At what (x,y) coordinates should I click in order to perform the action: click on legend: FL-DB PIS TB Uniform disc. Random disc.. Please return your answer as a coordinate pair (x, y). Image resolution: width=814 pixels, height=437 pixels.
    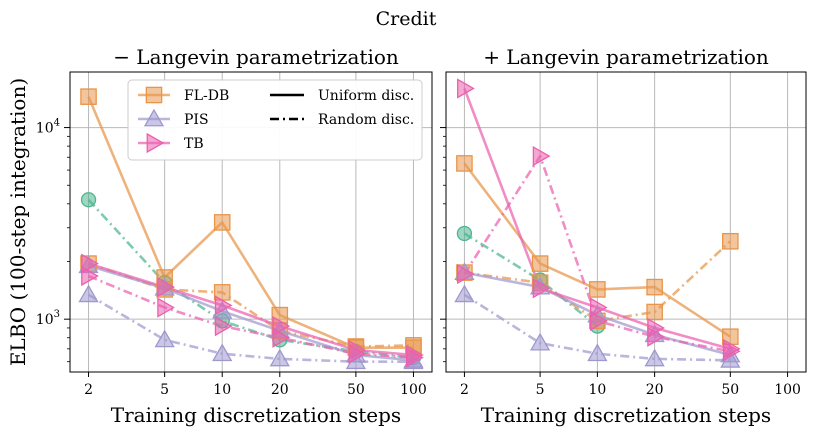
    Looking at the image, I should click on (275, 120).